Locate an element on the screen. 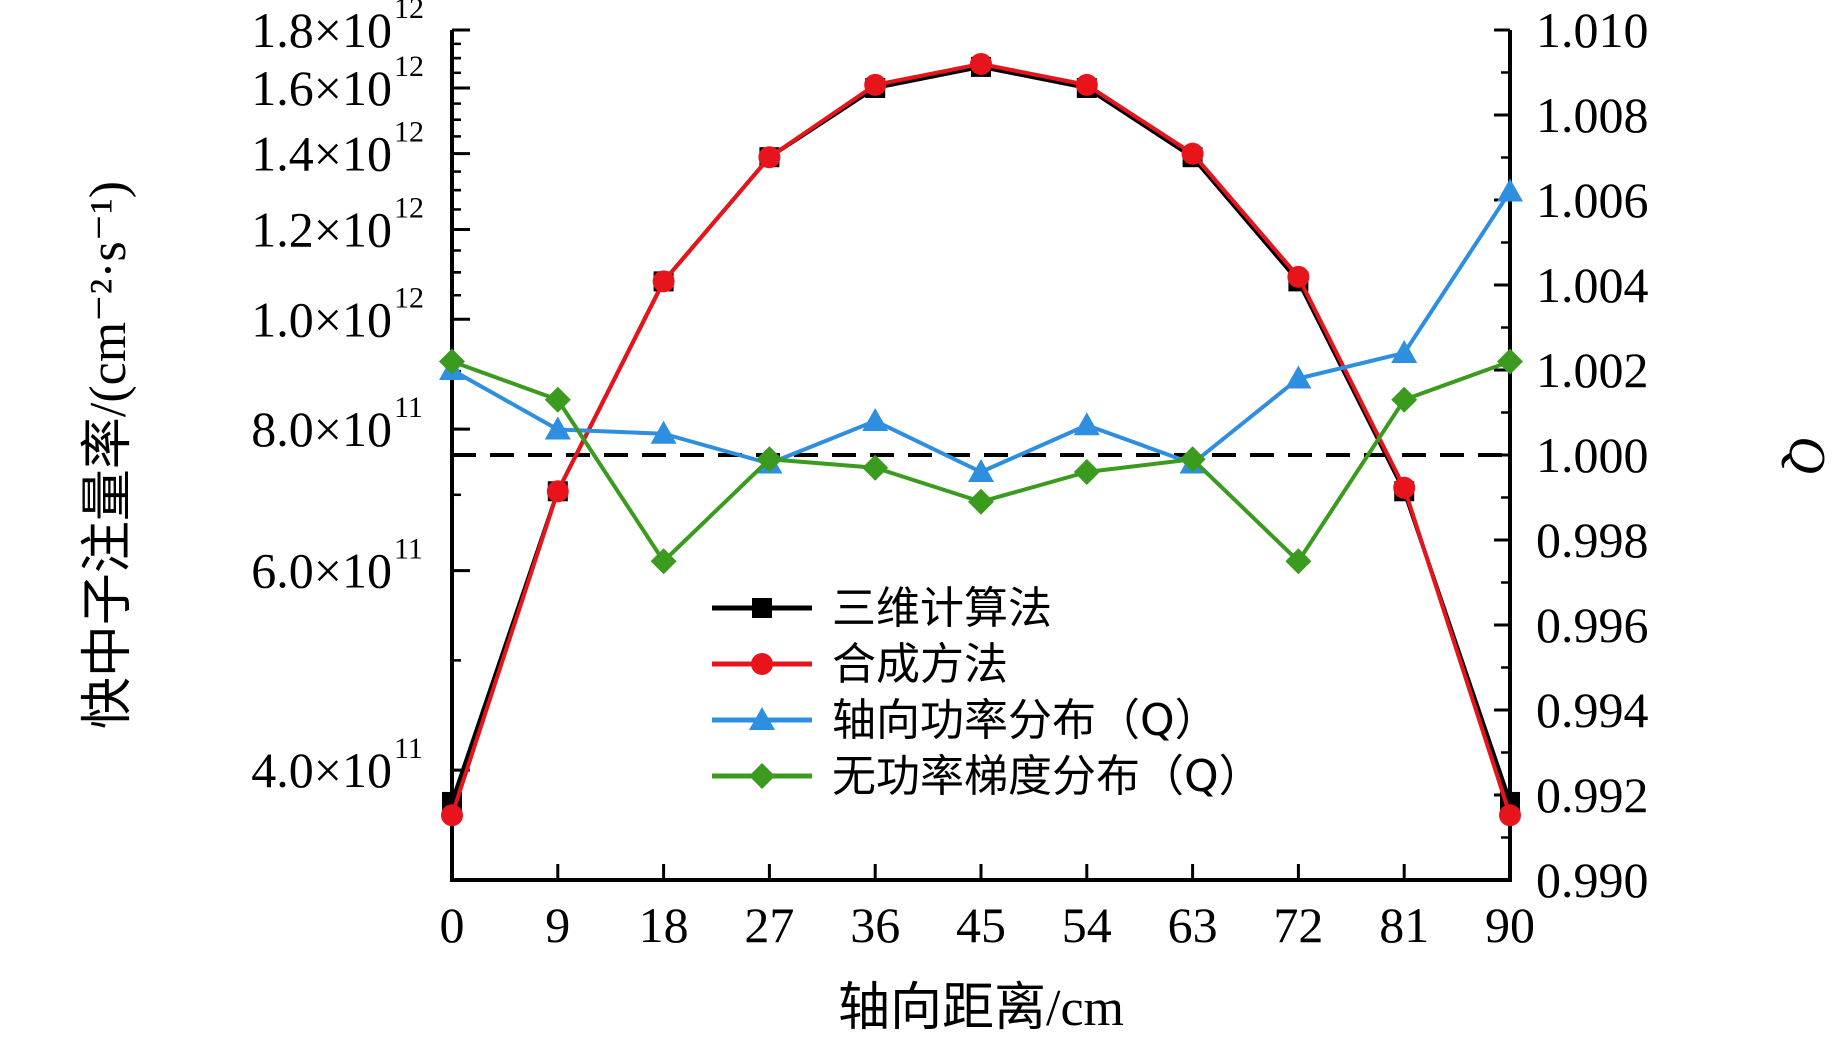 The width and height of the screenshot is (1843, 1045). right-tick-label: 1.010 is located at coordinates (1592, 30).